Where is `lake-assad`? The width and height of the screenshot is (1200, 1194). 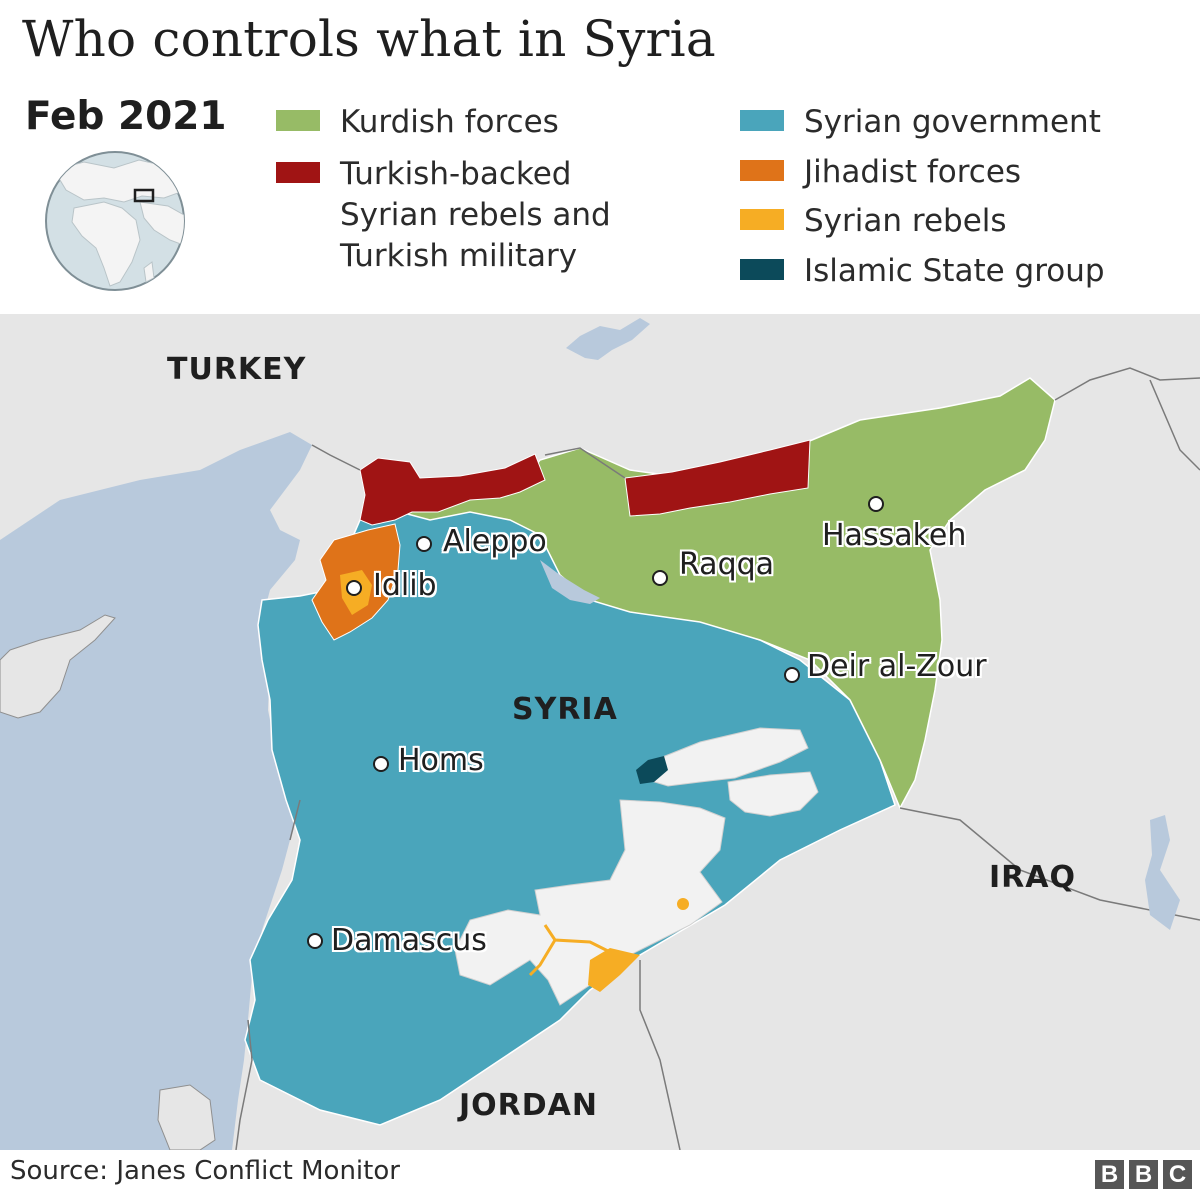
lake-assad is located at coordinates (570, 582).